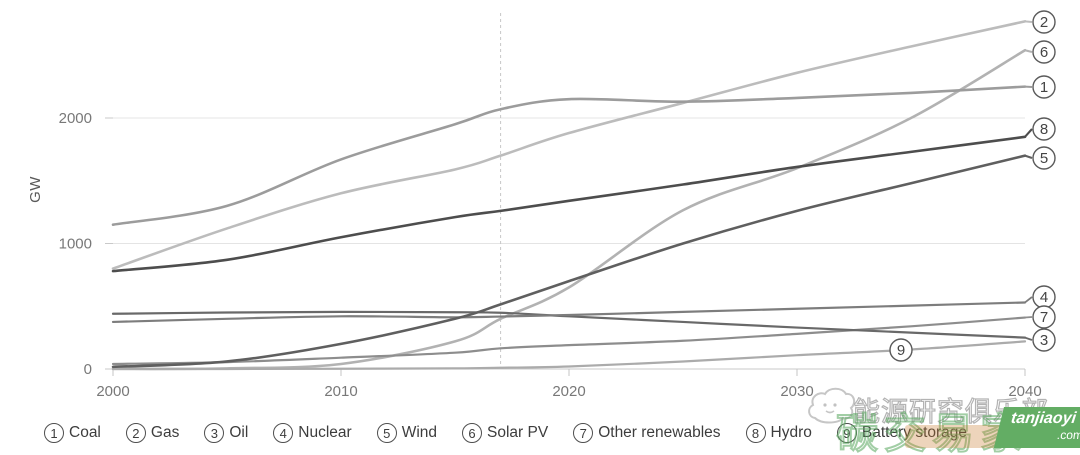 The image size is (1080, 455). I want to click on legend-item-solar-pv: 6 Solar PV, so click(505, 433).